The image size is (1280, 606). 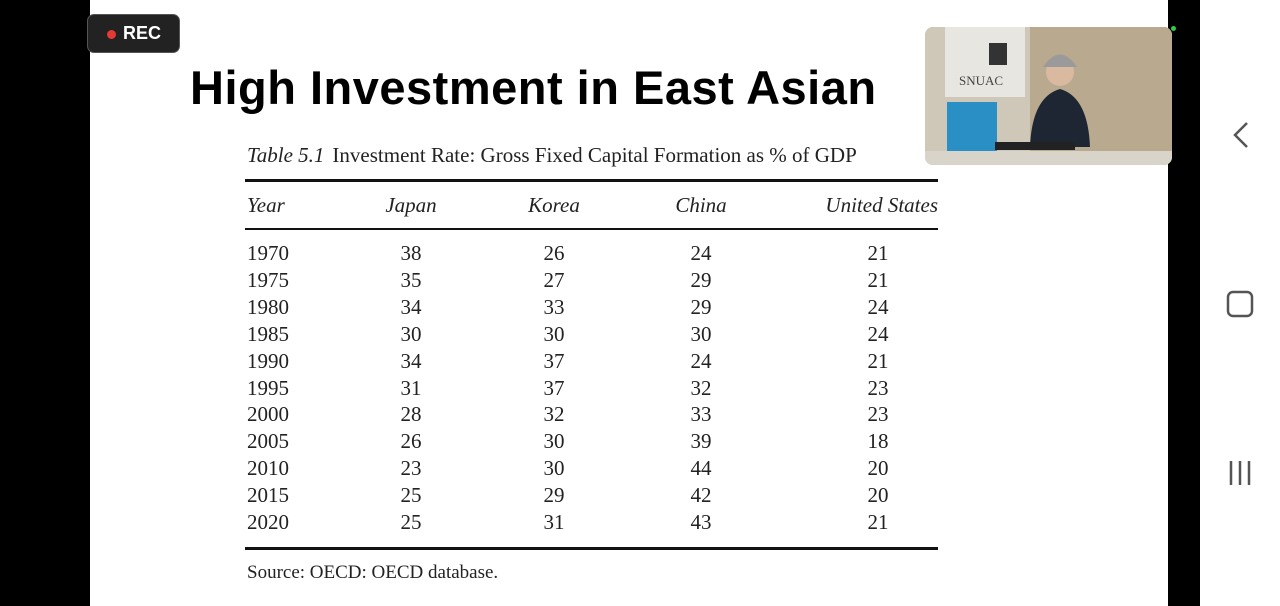 What do you see at coordinates (1048, 158) in the screenshot?
I see `desk` at bounding box center [1048, 158].